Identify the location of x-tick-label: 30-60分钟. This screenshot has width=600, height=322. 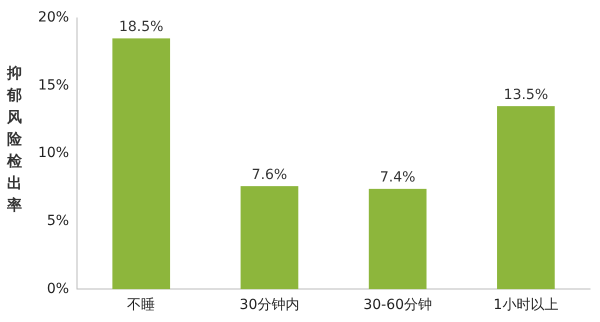
(397, 305).